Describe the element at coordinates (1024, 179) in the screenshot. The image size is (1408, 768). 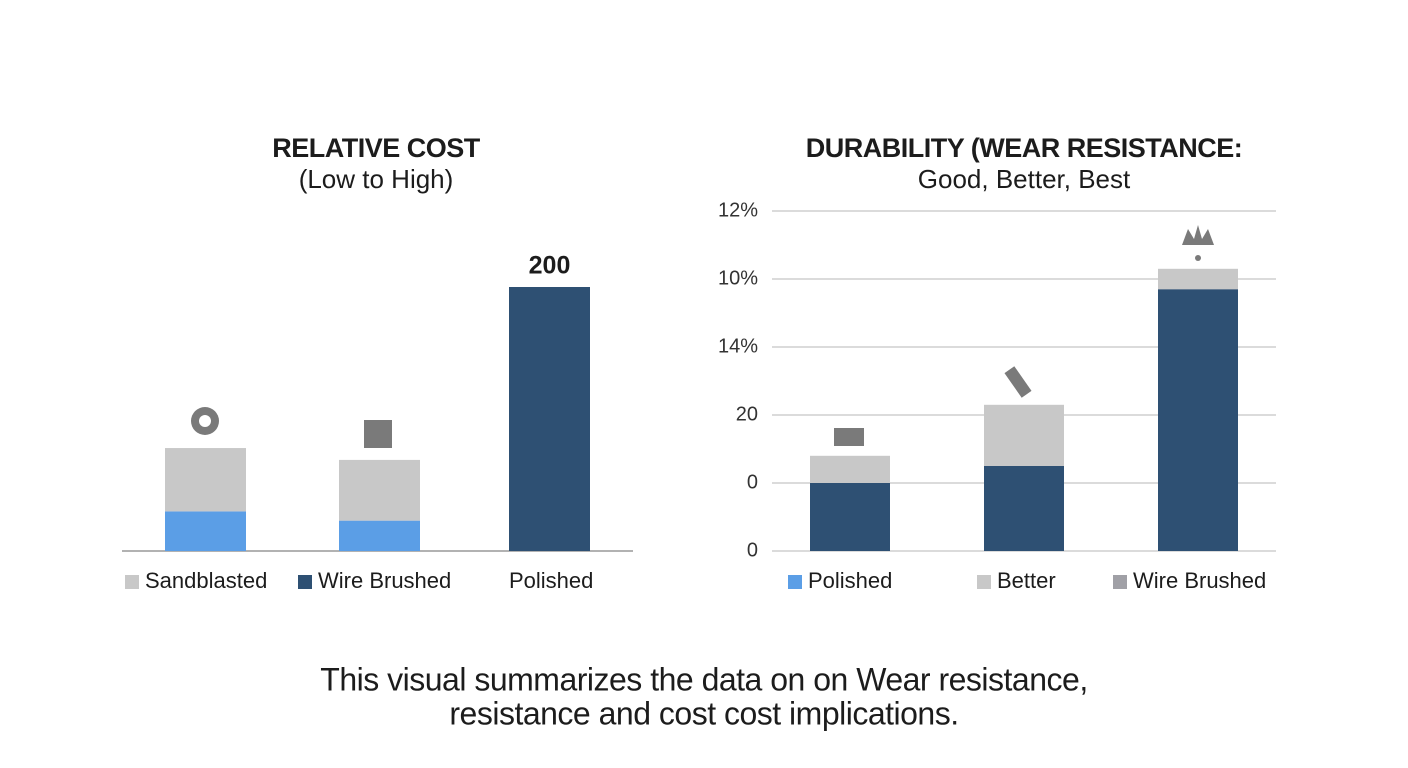
I see `chart-subtitle: Good, Better, Best` at that location.